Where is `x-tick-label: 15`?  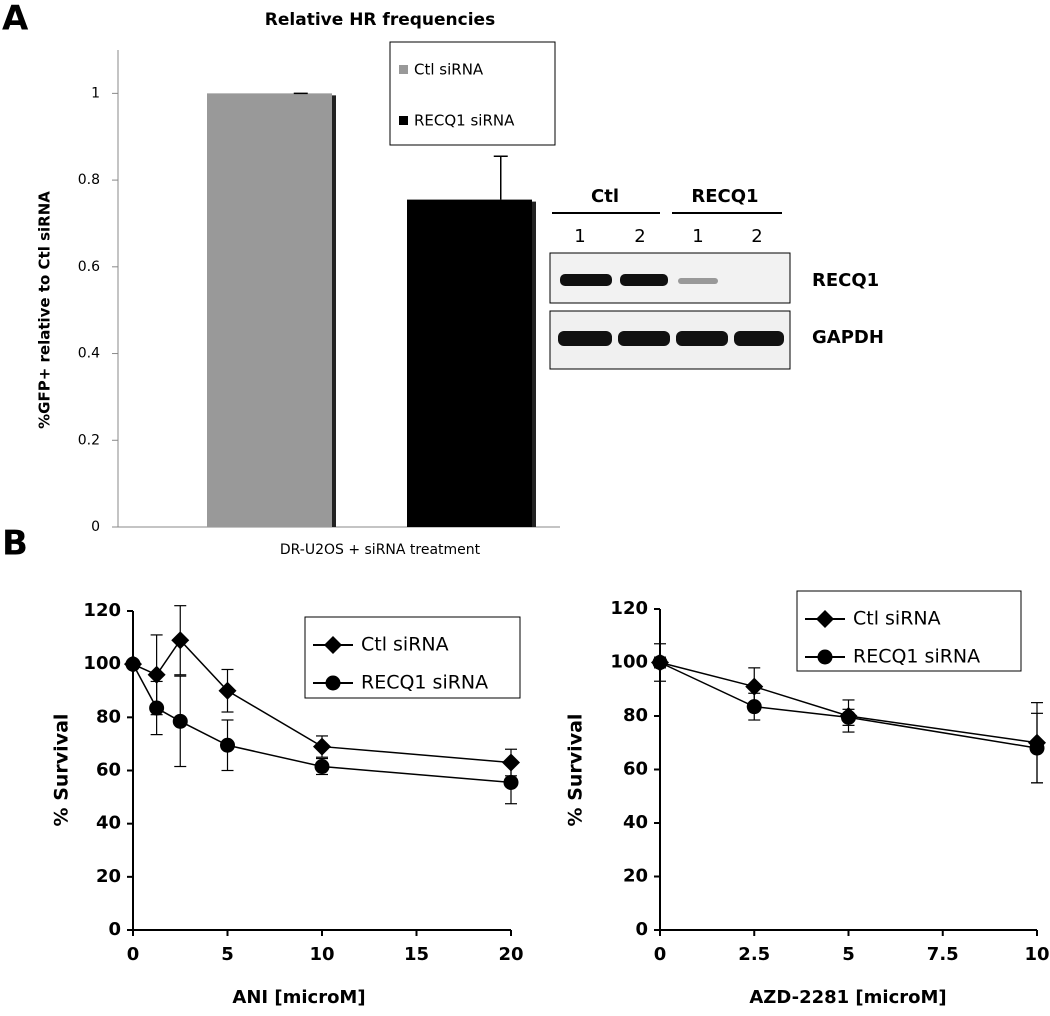
x-tick-label: 15 is located at coordinates (416, 954).